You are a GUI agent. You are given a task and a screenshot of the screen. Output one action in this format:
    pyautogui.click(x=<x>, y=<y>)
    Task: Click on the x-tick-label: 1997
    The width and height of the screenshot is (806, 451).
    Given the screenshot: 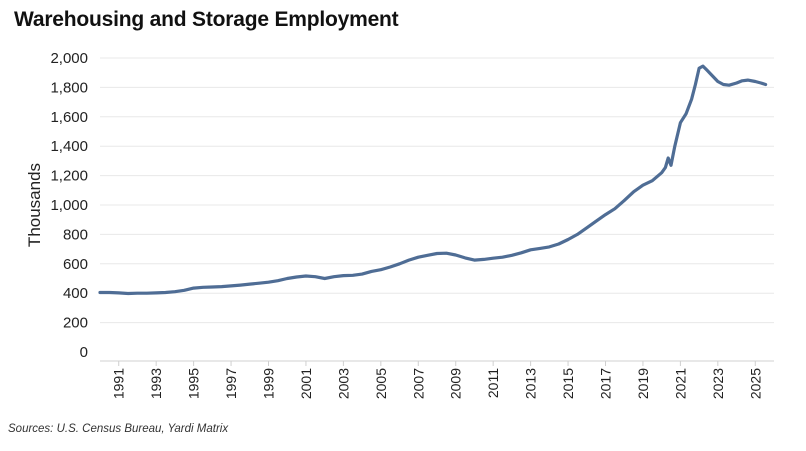 What is the action you would take?
    pyautogui.click(x=231, y=383)
    